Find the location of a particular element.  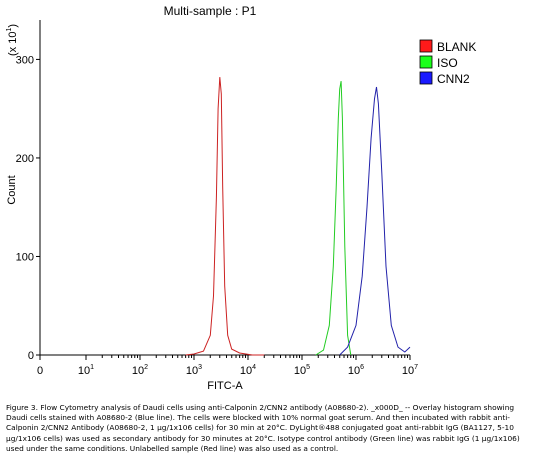

y-tick-label: 0 is located at coordinates (31, 356).